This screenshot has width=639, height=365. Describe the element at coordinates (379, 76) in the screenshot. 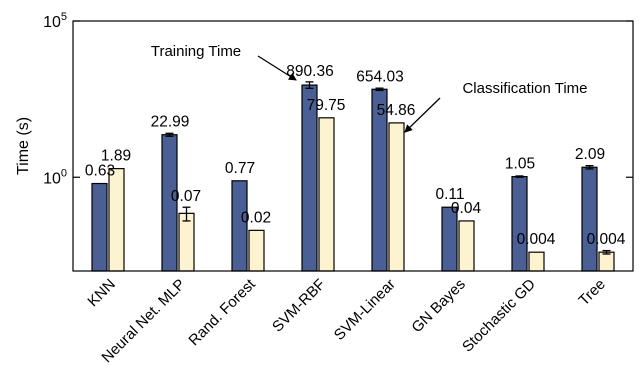

I see `value-label-s1-4: 654.03` at that location.